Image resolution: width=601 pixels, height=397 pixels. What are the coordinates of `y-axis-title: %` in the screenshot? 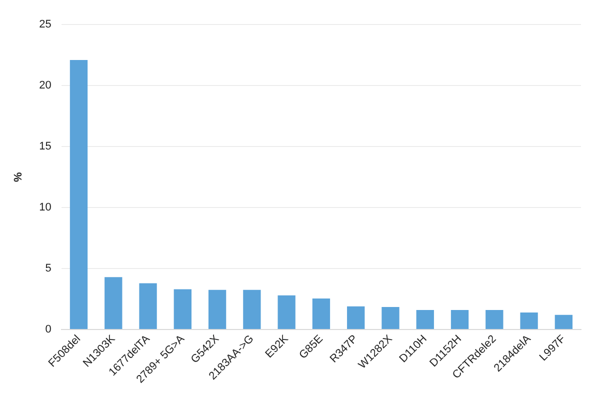 It's located at (18, 177).